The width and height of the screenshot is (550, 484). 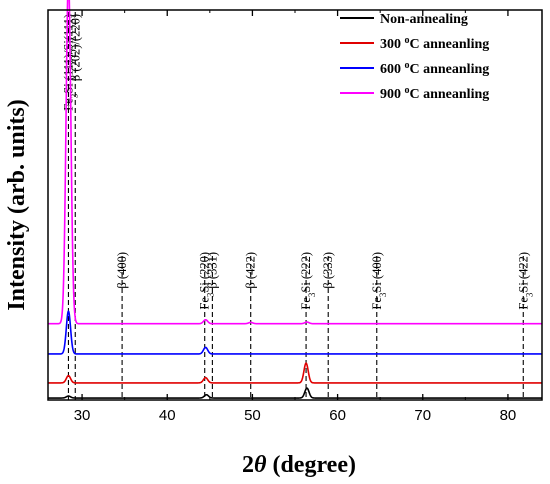 What do you see at coordinates (508, 415) in the screenshot?
I see `x-tick-label: 80` at bounding box center [508, 415].